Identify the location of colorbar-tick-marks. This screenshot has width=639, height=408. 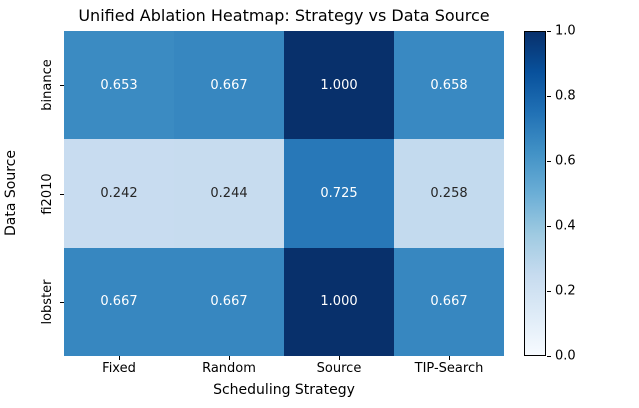
(549, 194).